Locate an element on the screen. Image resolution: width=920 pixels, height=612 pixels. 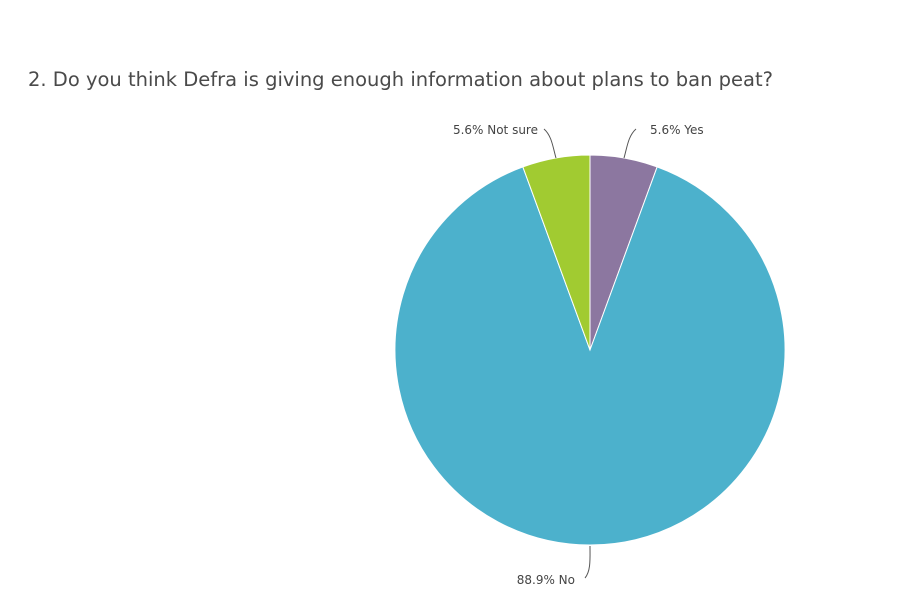
leader-line-no is located at coordinates (587, 562).